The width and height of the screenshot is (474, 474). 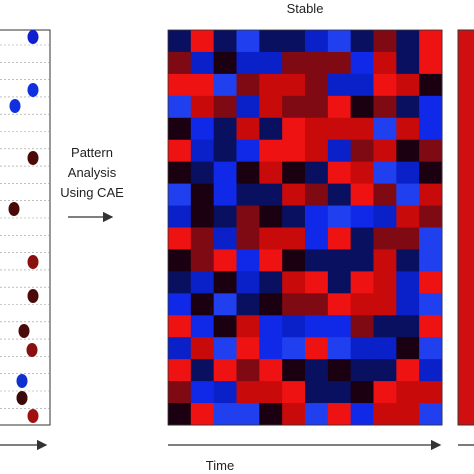 I want to click on arrow-label-line: Using CAE, so click(x=92, y=192).